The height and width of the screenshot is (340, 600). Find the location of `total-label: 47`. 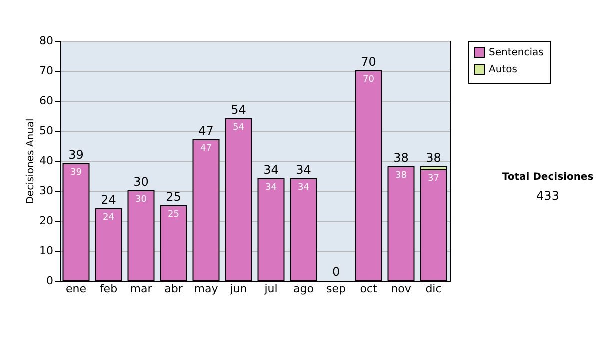

total-label: 47 is located at coordinates (206, 131).